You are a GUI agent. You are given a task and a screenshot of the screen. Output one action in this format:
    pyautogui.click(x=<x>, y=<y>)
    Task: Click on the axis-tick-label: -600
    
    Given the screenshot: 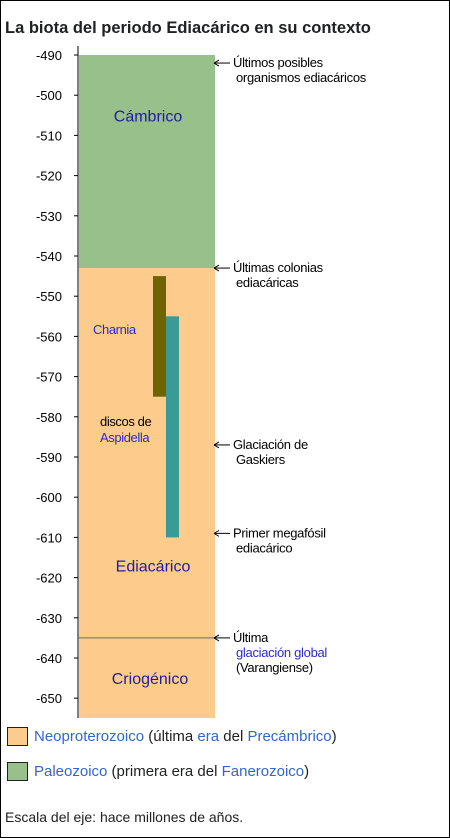 What is the action you would take?
    pyautogui.click(x=49, y=497)
    